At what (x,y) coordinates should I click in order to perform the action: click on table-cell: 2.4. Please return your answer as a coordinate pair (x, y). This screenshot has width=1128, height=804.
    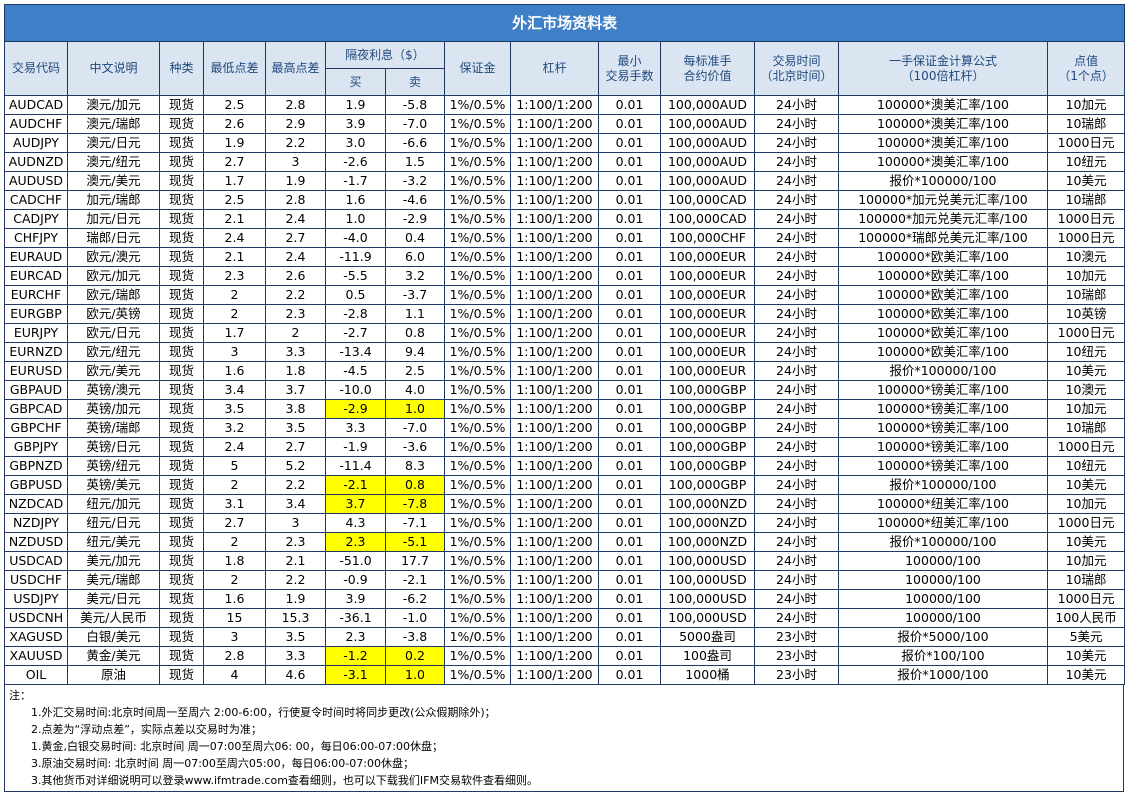
    Looking at the image, I should click on (234, 447).